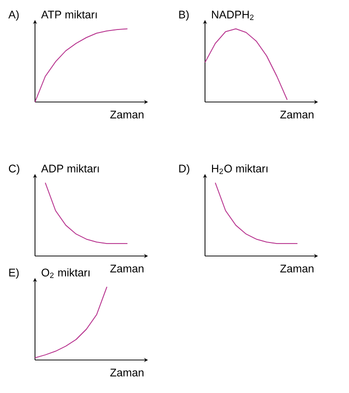  What do you see at coordinates (233, 15) in the screenshot?
I see `y-axis-title: NADPH$_{2}$` at bounding box center [233, 15].